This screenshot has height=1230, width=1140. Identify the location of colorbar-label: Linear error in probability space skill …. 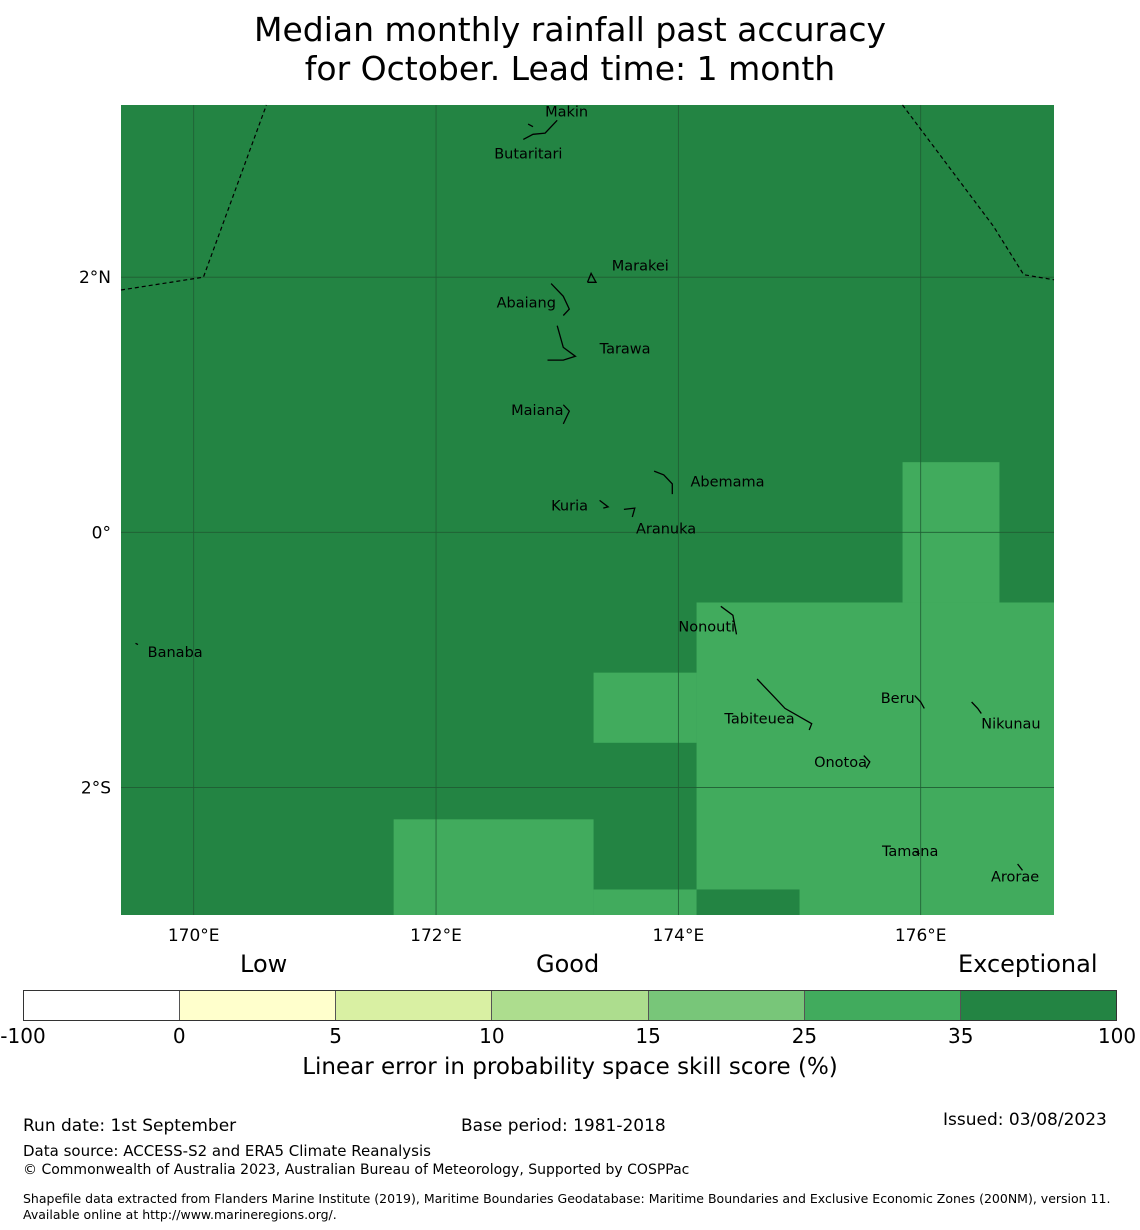
(570, 1067).